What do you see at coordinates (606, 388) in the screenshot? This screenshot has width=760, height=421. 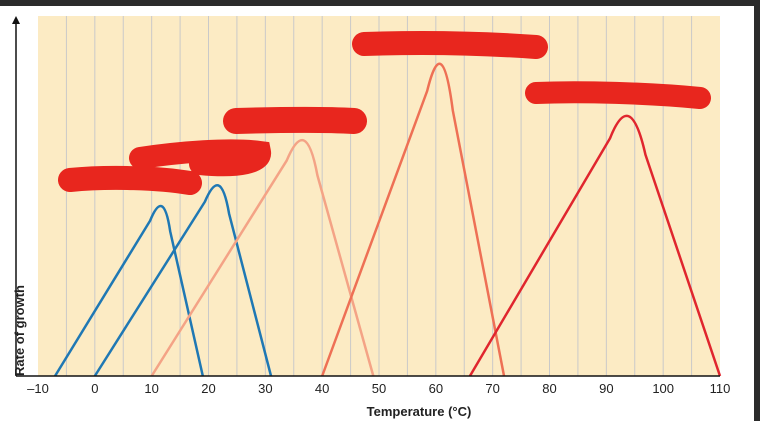 I see `x-tick-label: 90` at bounding box center [606, 388].